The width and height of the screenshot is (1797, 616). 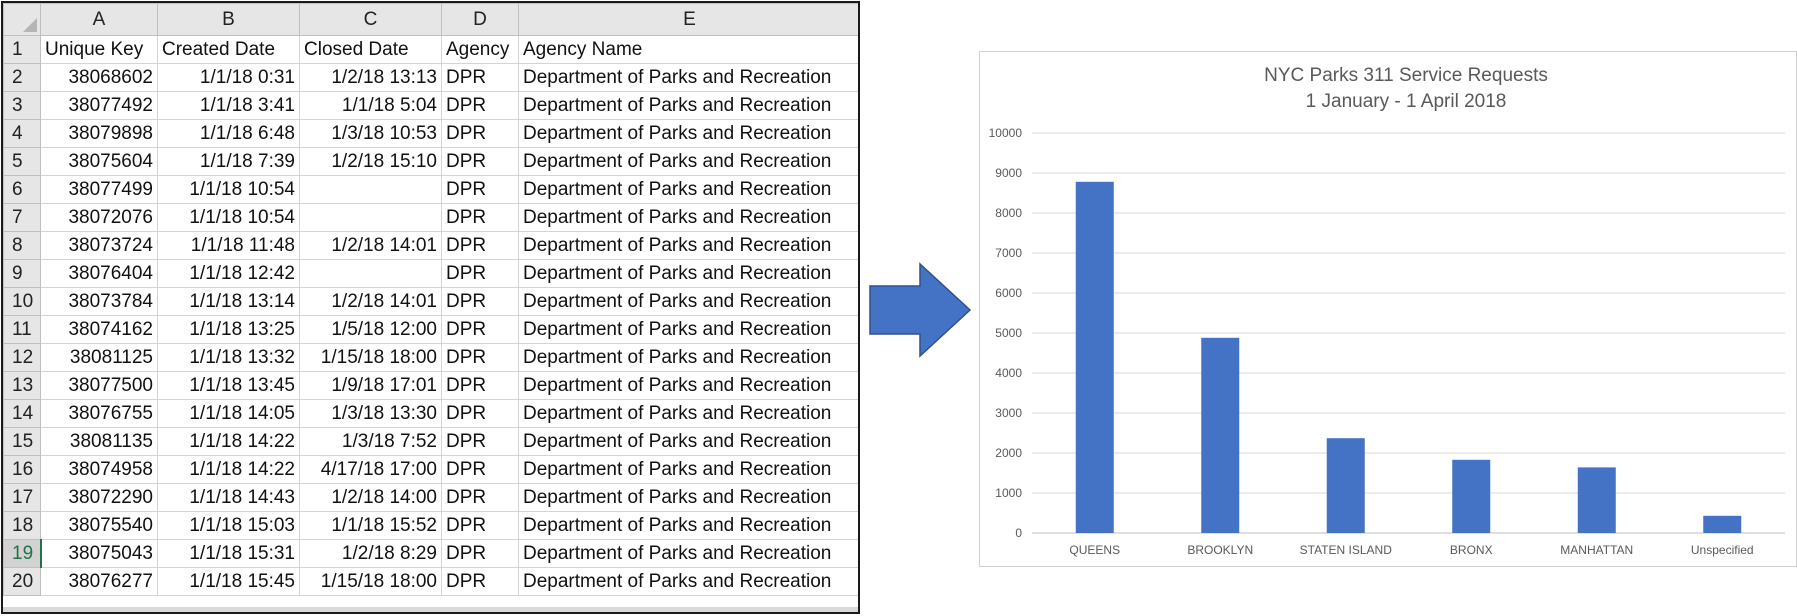 What do you see at coordinates (99, 19) in the screenshot?
I see `column-header-a: A` at bounding box center [99, 19].